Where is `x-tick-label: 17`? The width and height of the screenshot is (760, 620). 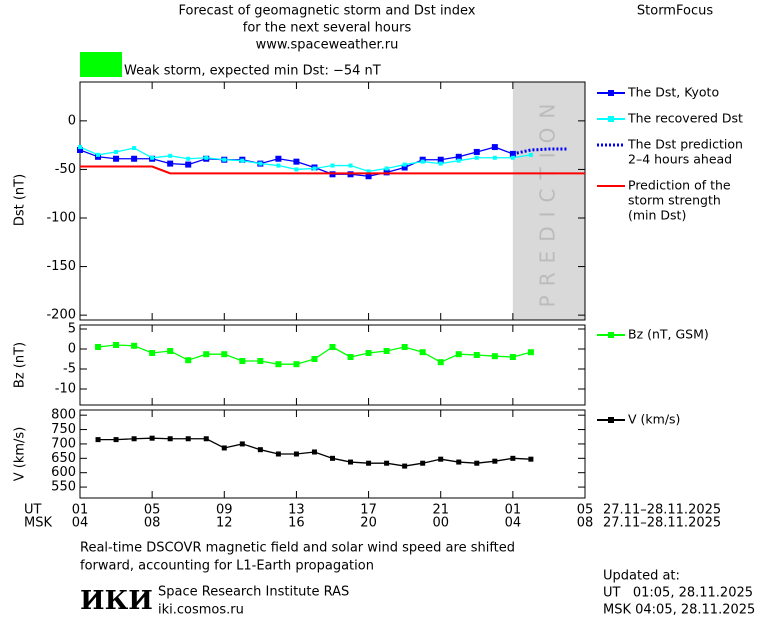 x-tick-label: 17 is located at coordinates (368, 510).